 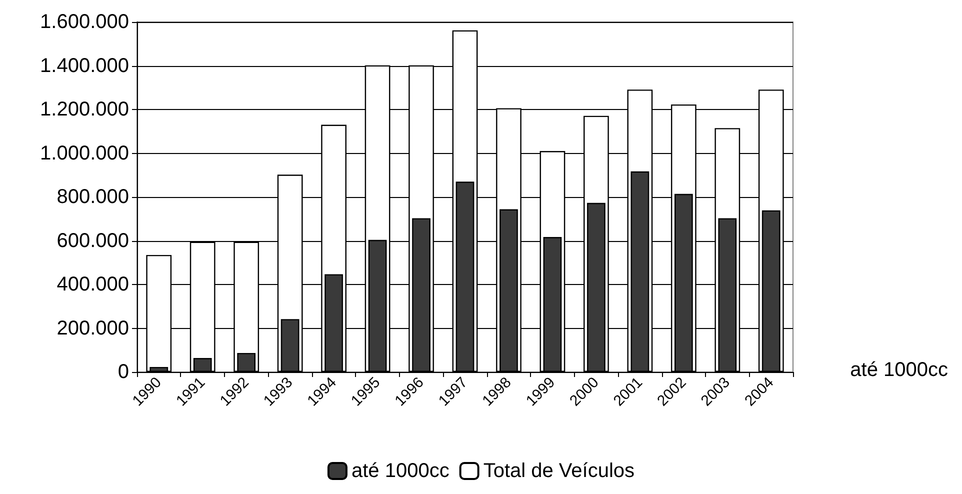 What do you see at coordinates (84, 65) in the screenshot?
I see `y-tick-label: 1.400.000` at bounding box center [84, 65].